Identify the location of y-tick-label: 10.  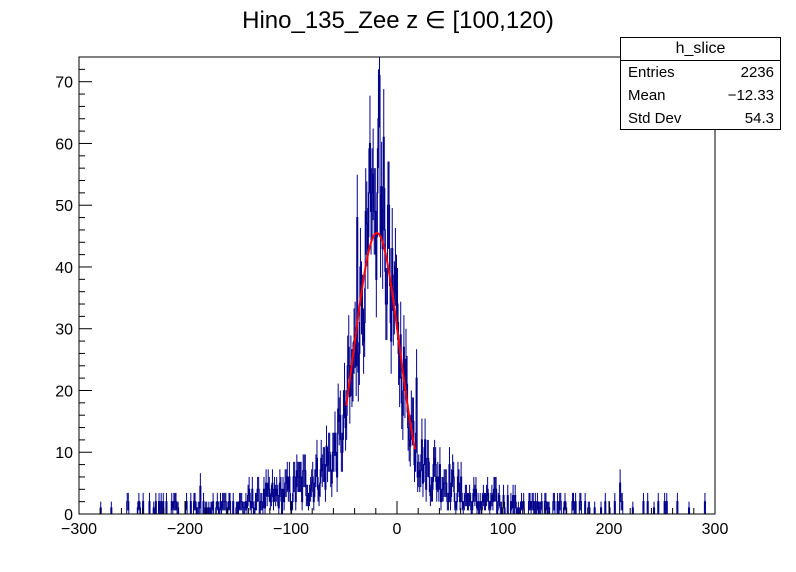
(64, 453).